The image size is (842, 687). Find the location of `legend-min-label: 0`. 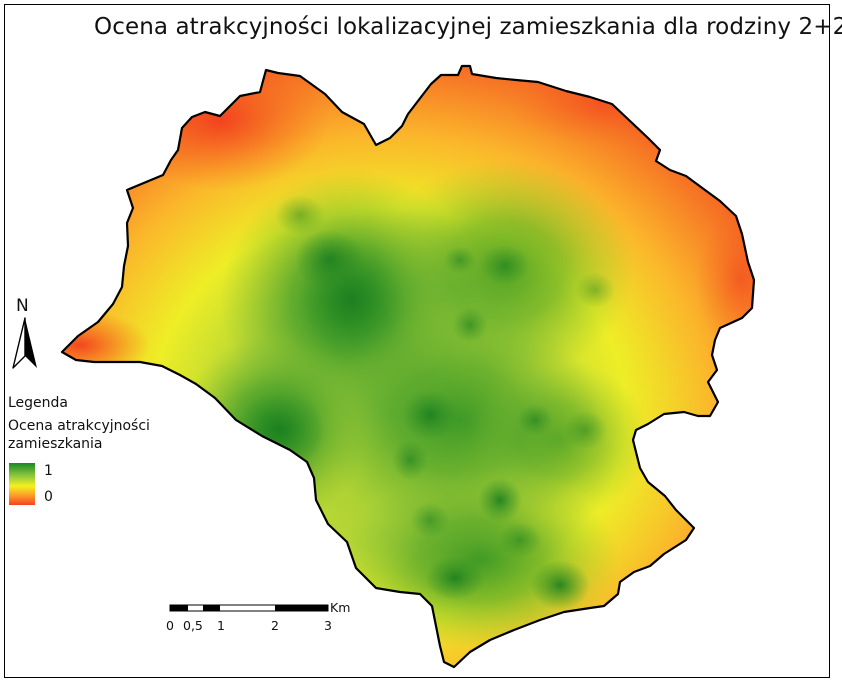

legend-min-label: 0 is located at coordinates (48, 497).